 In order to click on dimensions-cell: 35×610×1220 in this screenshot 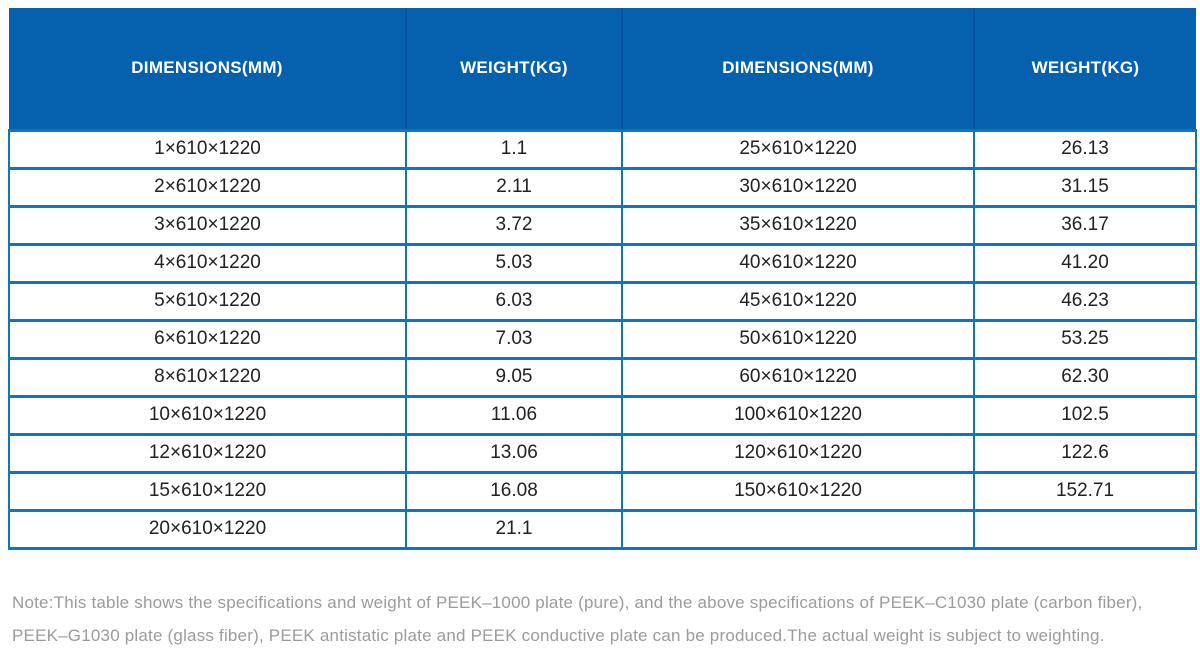, I will do `click(798, 225)`.